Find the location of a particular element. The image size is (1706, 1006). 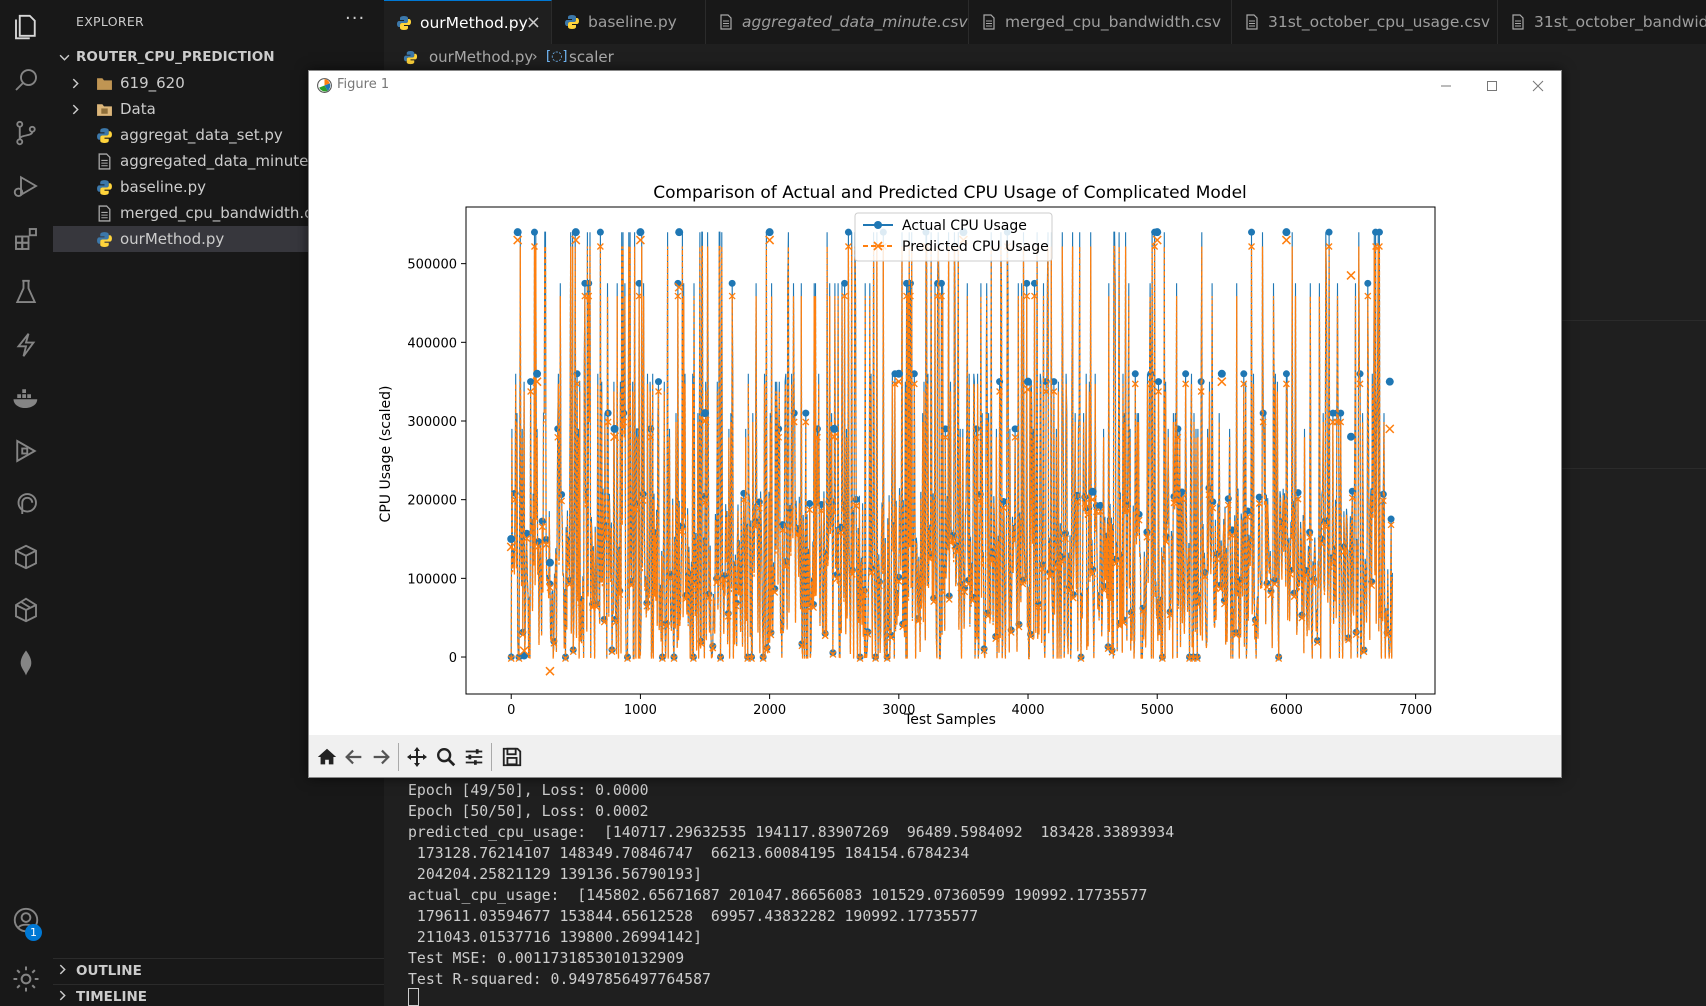

tree-item-folder: 619_620 is located at coordinates (218, 83).